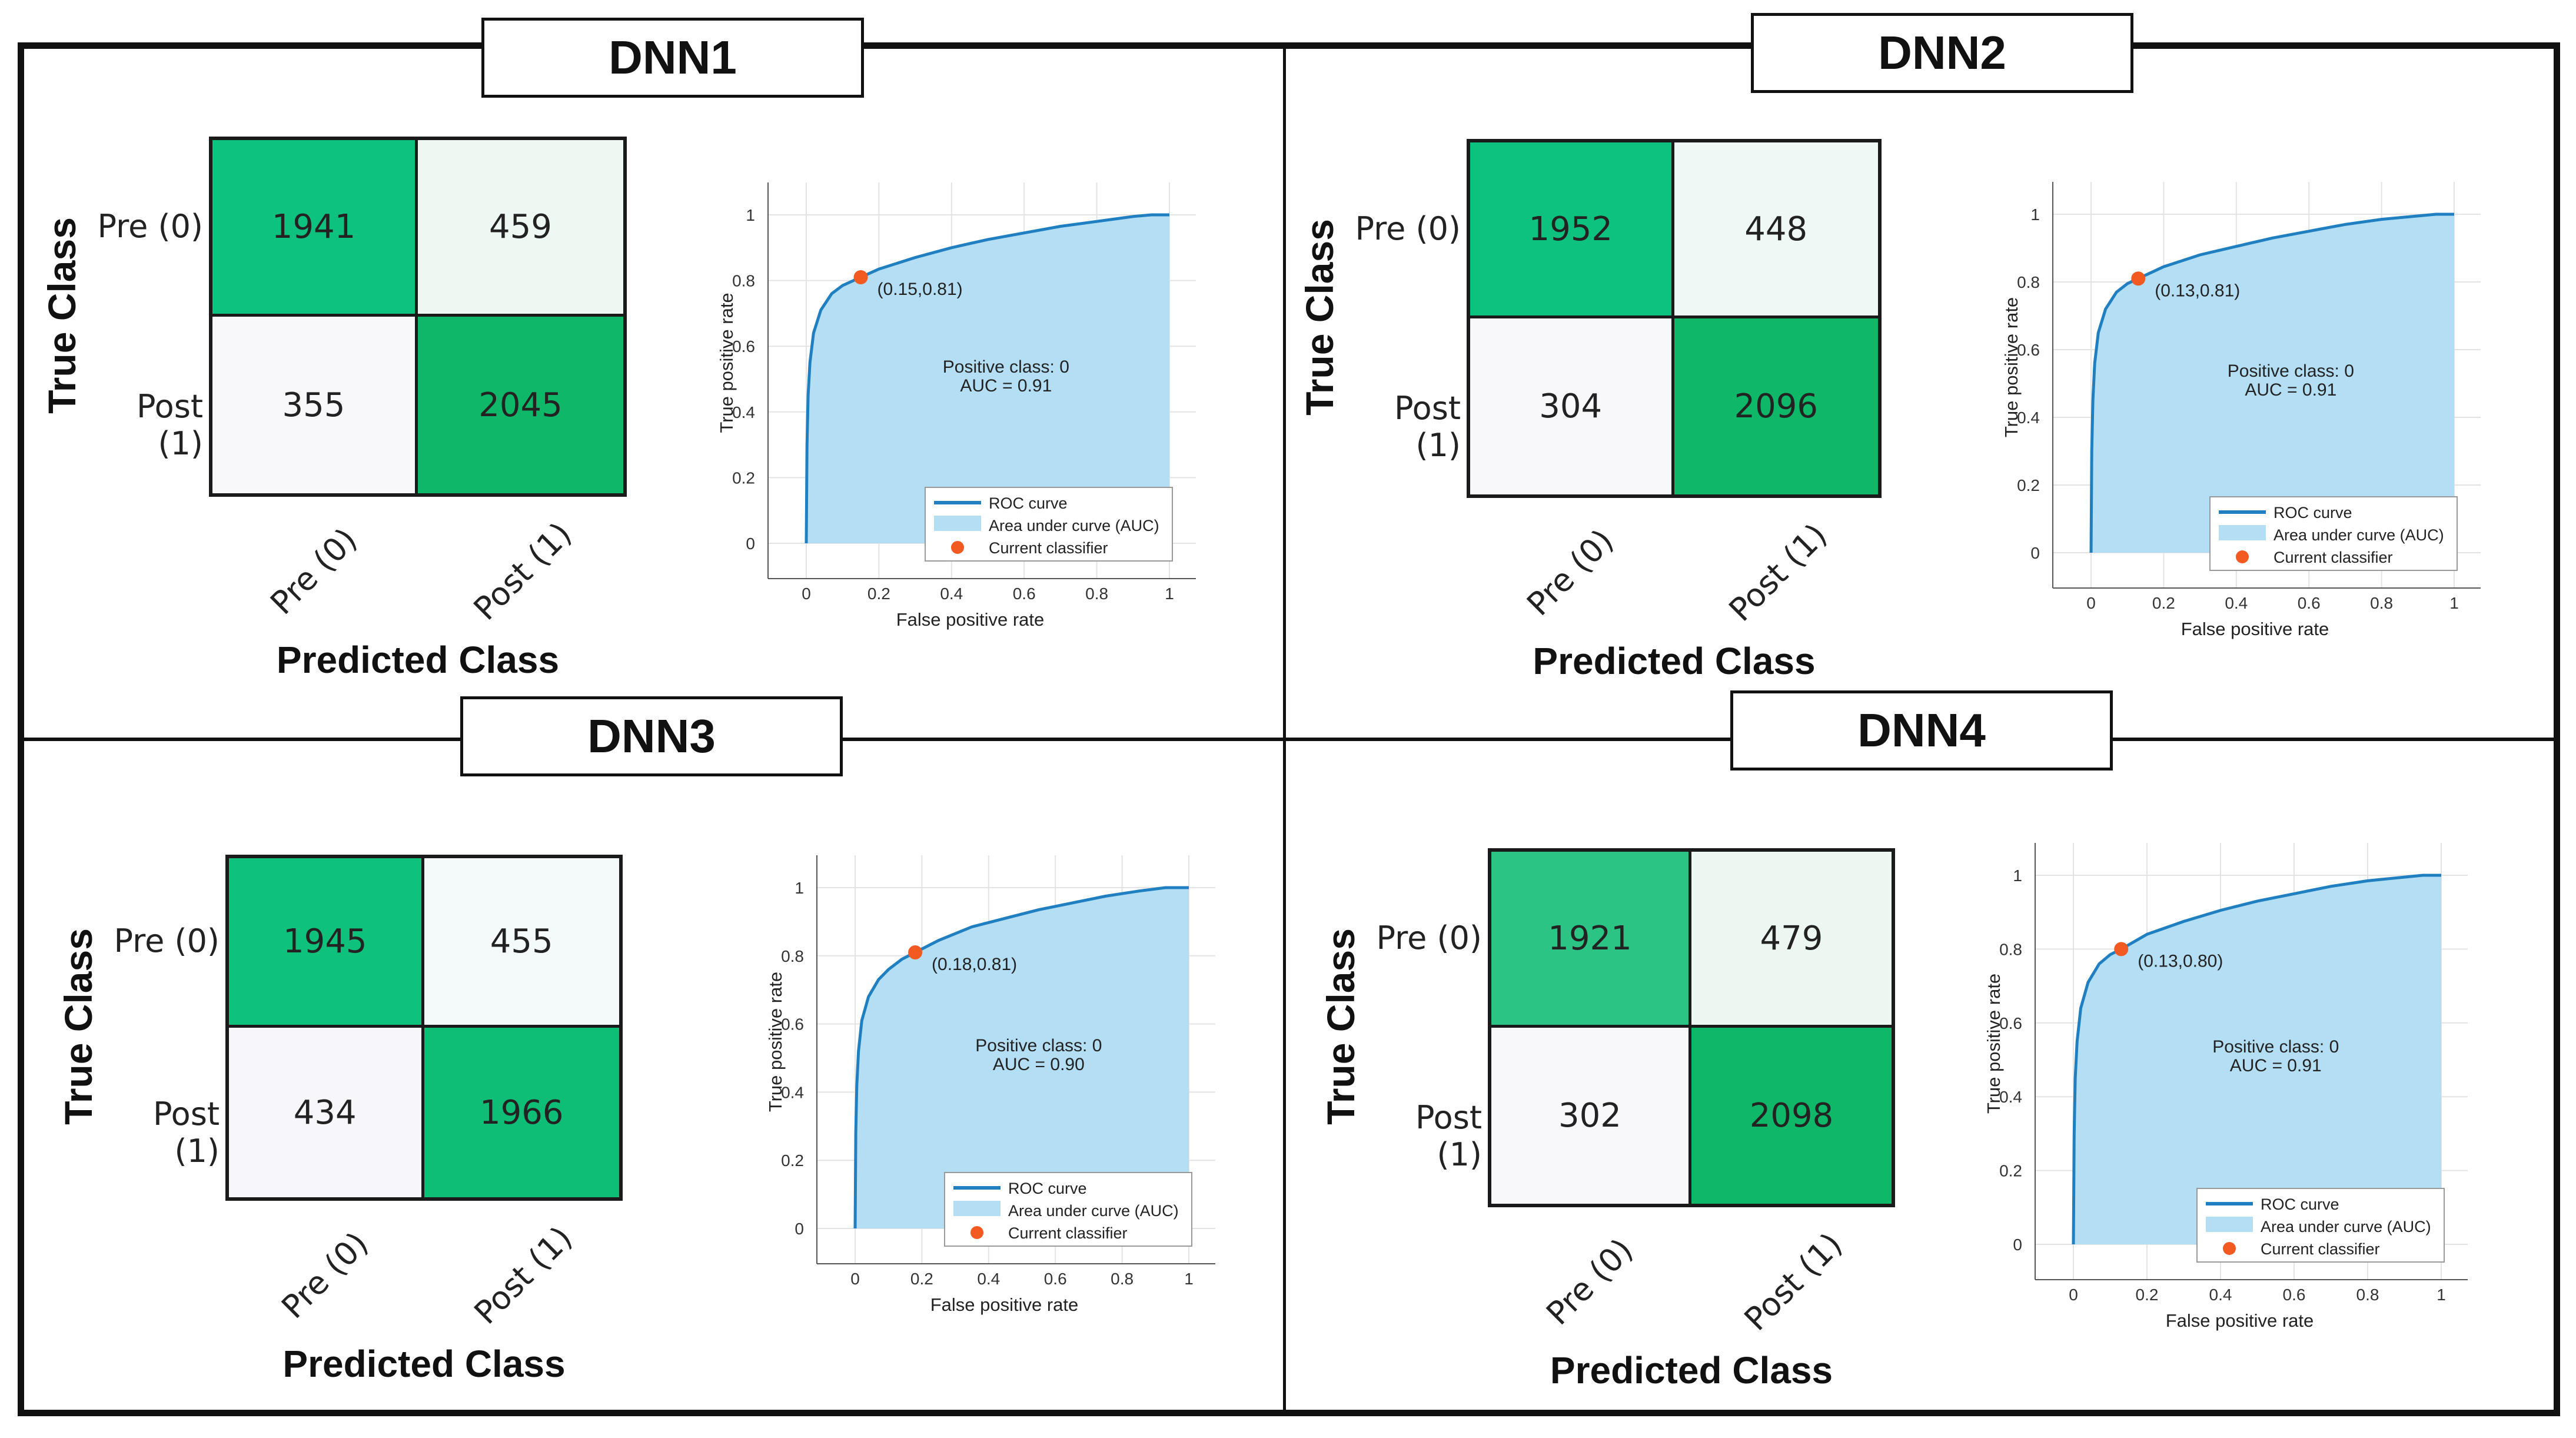 The width and height of the screenshot is (2576, 1438). Describe the element at coordinates (750, 215) in the screenshot. I see `panel-1-roc-ytick-5: 1` at that location.